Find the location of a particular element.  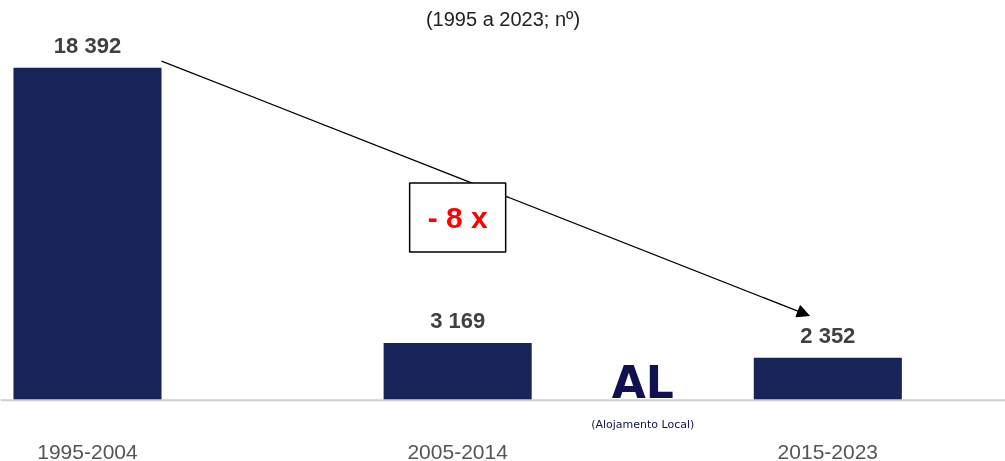

x-tick-label: 2015-2023 is located at coordinates (828, 450).